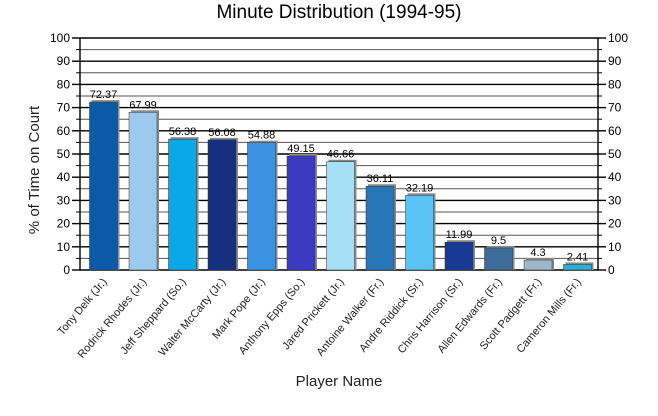  What do you see at coordinates (64, 131) in the screenshot?
I see `y-tick-label-left: 60` at bounding box center [64, 131].